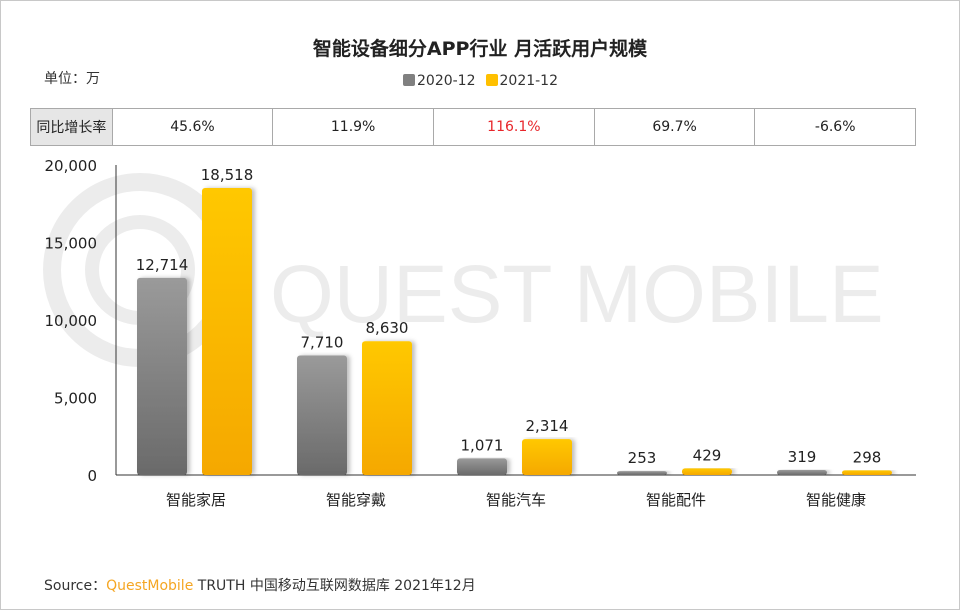 The width and height of the screenshot is (960, 610). What do you see at coordinates (71, 244) in the screenshot?
I see `y-tick-label: 15,000` at bounding box center [71, 244].